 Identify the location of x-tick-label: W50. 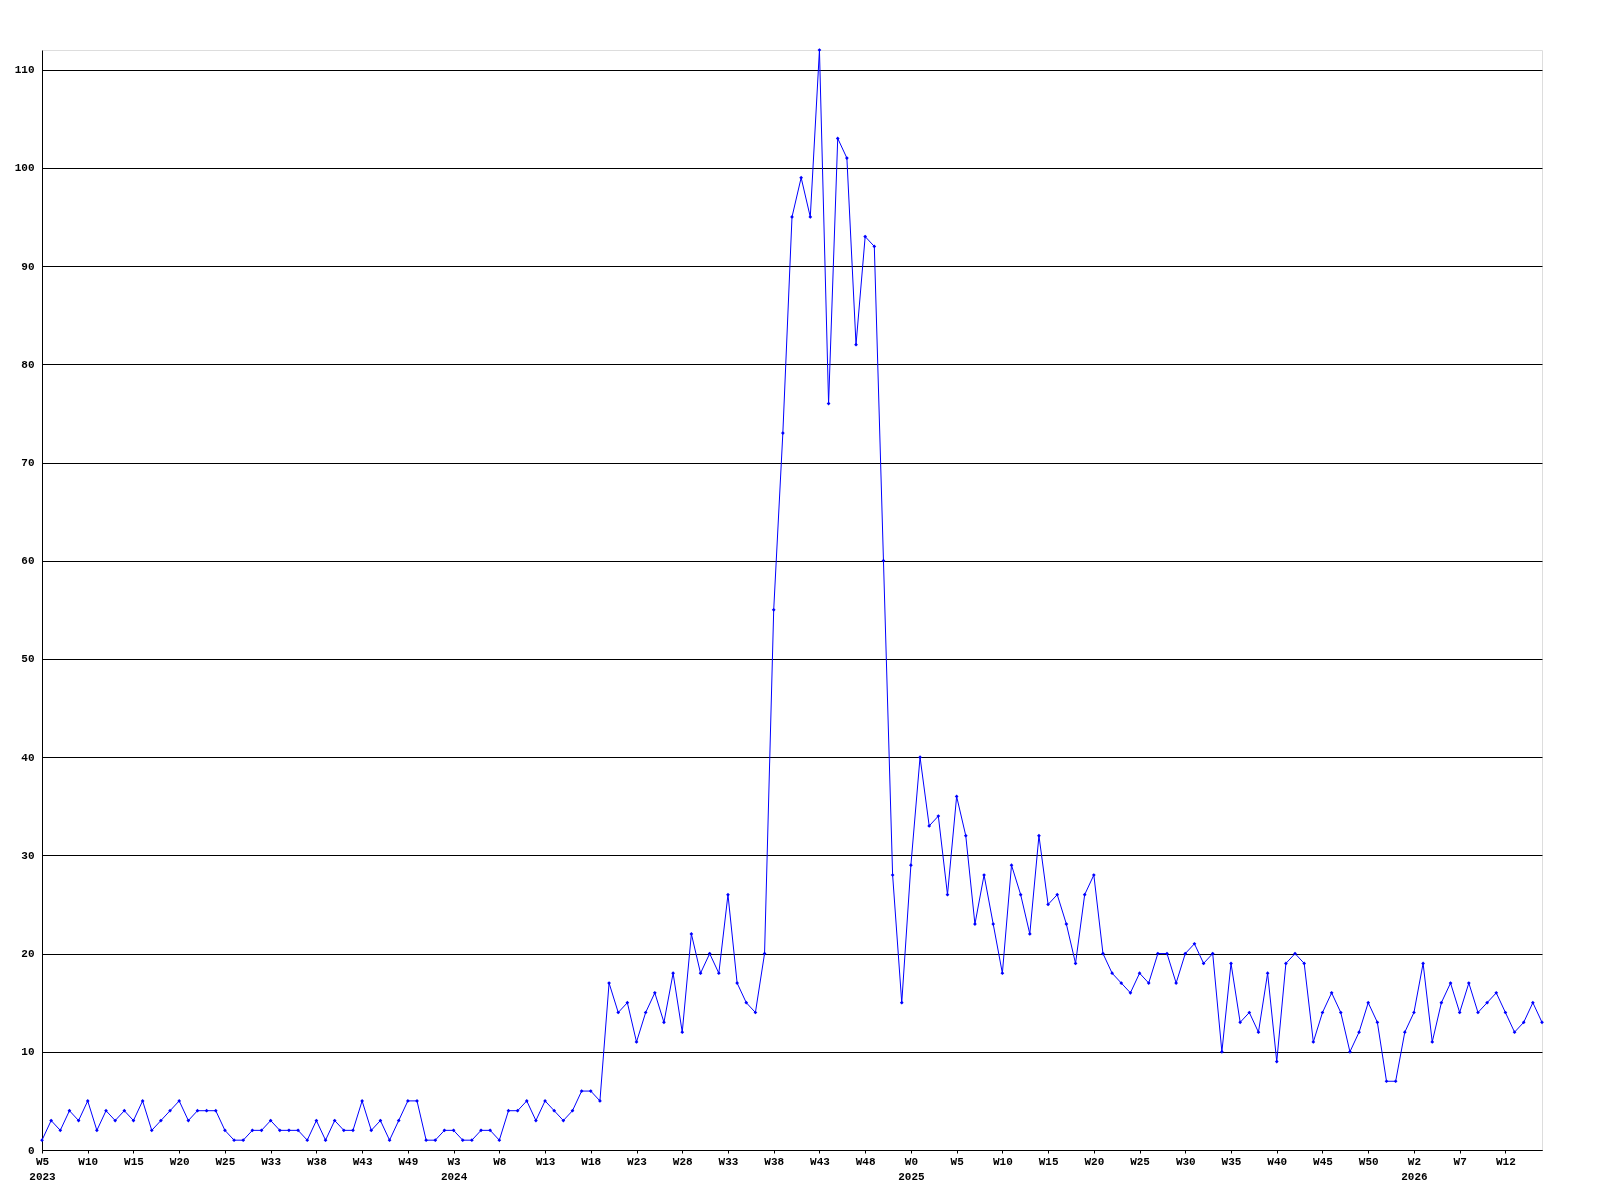
(1368, 1161).